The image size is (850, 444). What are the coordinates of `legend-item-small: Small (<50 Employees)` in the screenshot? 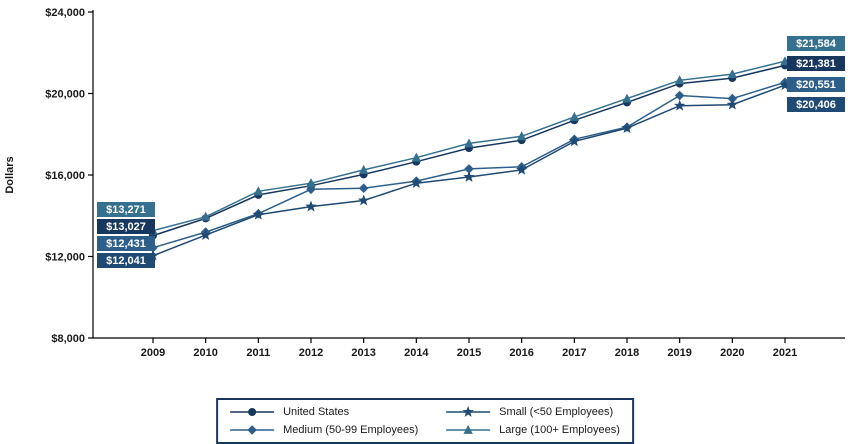 It's located at (532, 411).